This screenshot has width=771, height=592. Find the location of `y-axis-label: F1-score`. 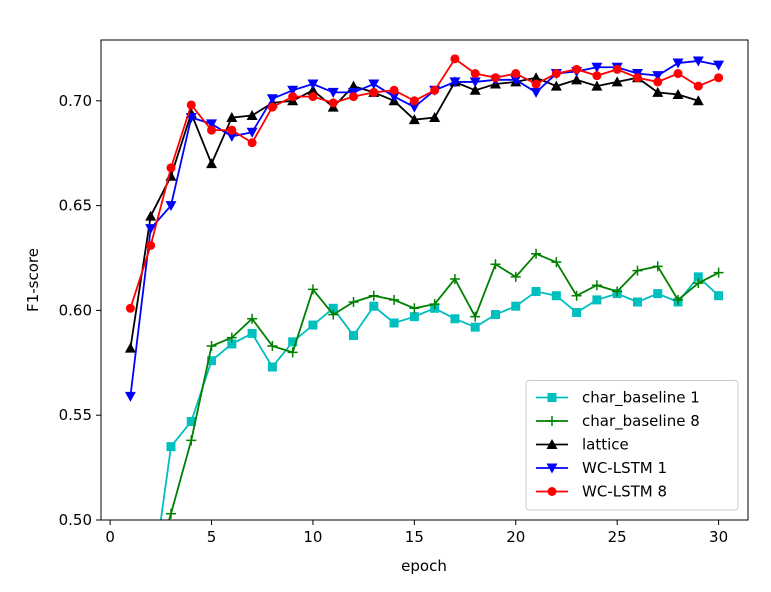

y-axis-label: F1-score is located at coordinates (33, 280).